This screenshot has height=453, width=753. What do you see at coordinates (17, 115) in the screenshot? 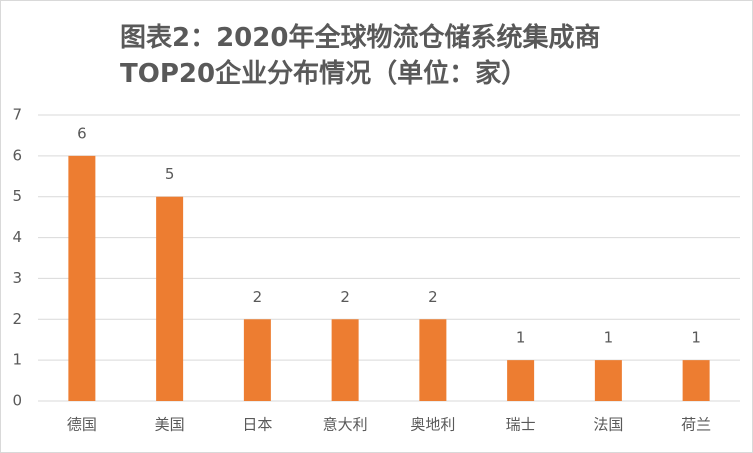
I see `y-tick-label: 7` at bounding box center [17, 115].